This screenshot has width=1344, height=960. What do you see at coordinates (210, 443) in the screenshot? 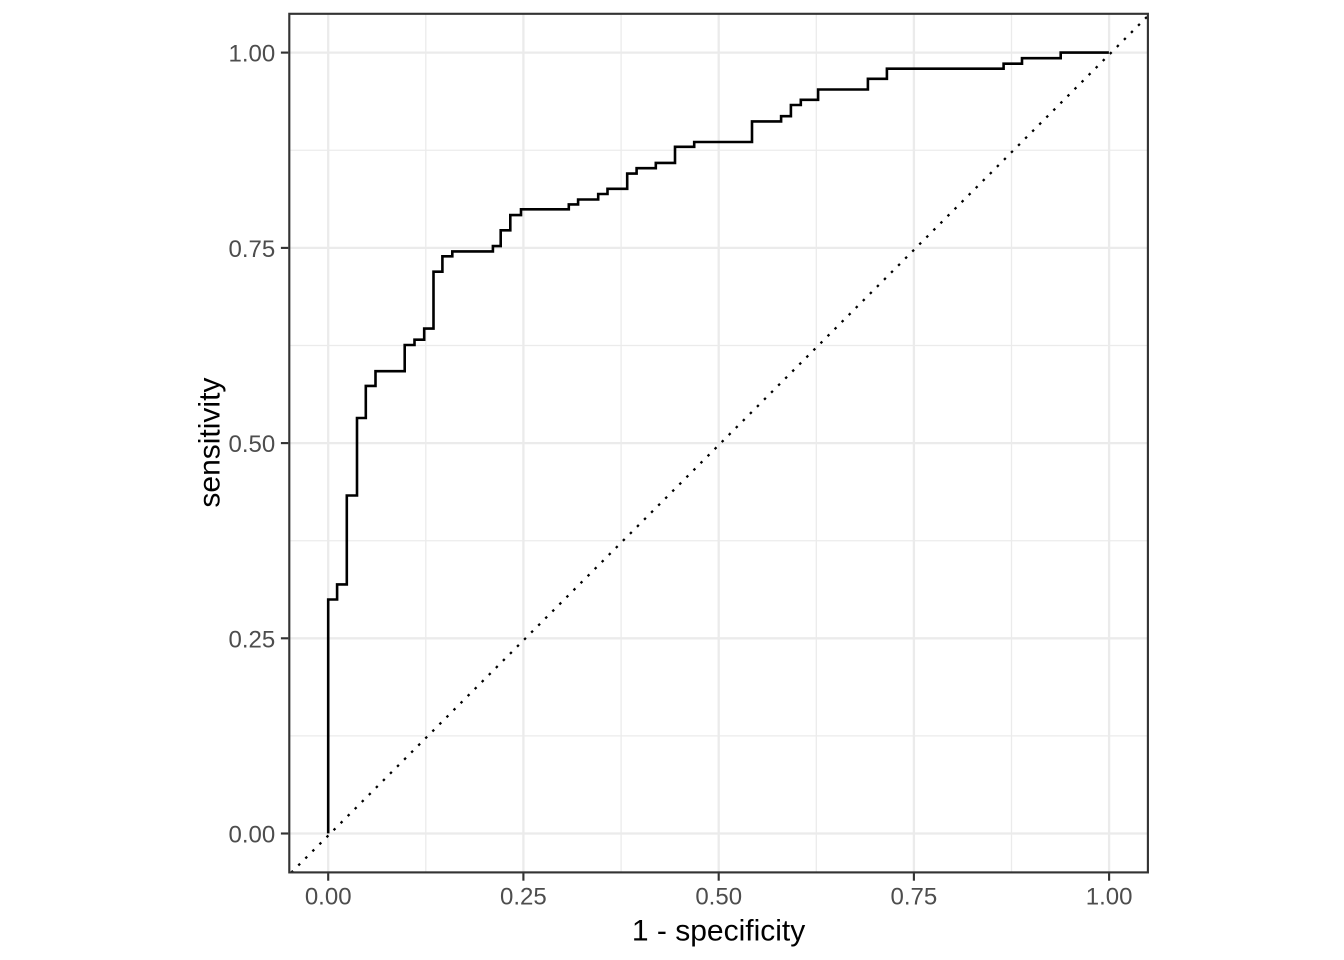
I see `svg-text: sensitivity` at bounding box center [210, 443].